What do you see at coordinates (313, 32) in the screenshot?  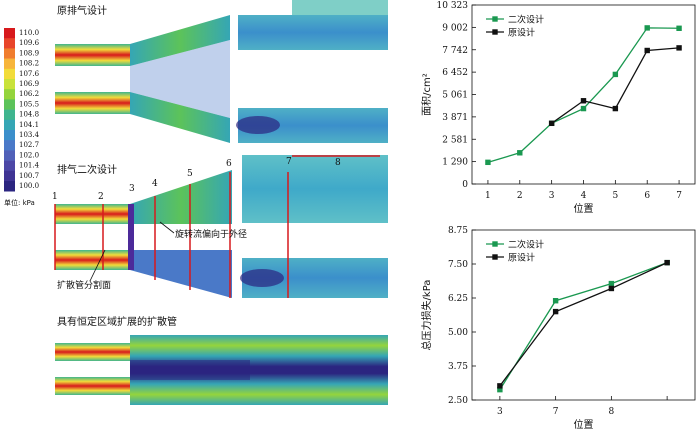 I see `panel1-upper-duct` at bounding box center [313, 32].